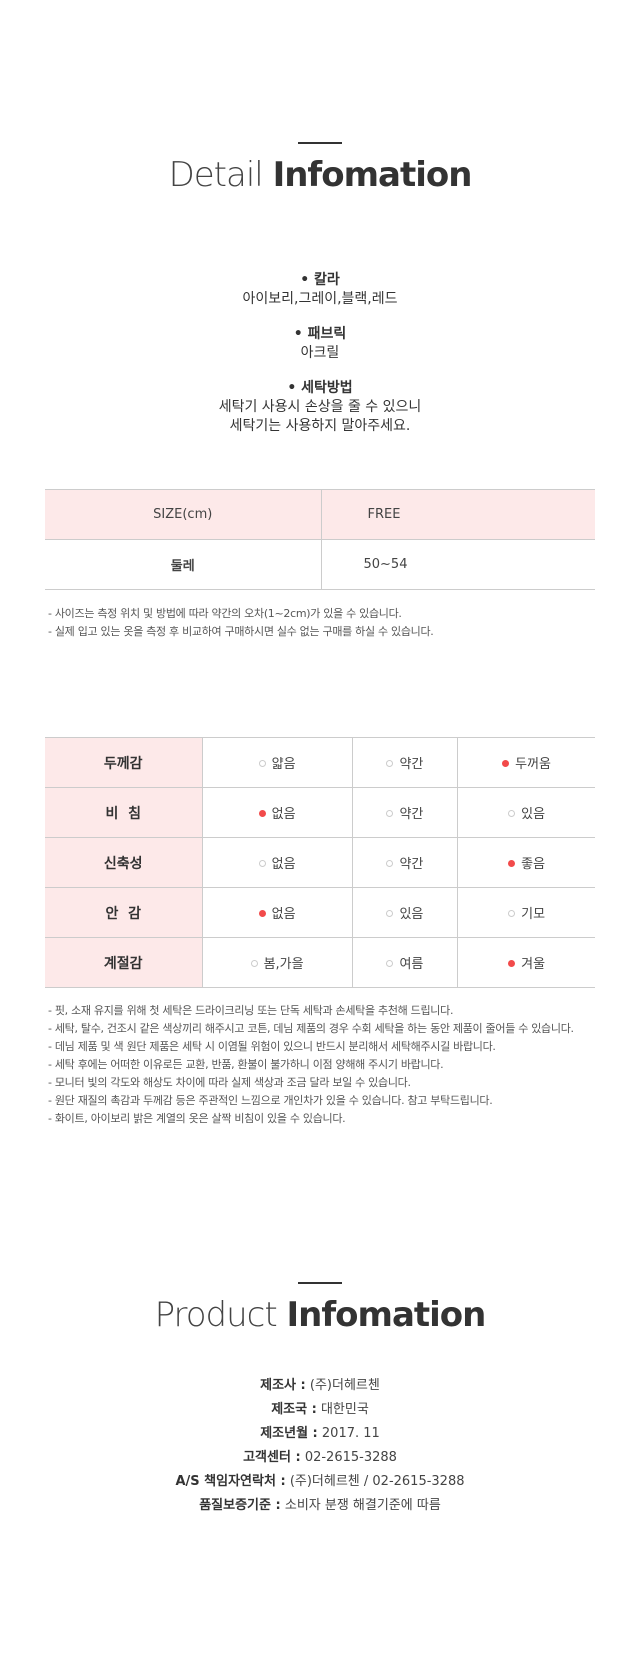  I want to click on fit-option: 좋음, so click(526, 862).